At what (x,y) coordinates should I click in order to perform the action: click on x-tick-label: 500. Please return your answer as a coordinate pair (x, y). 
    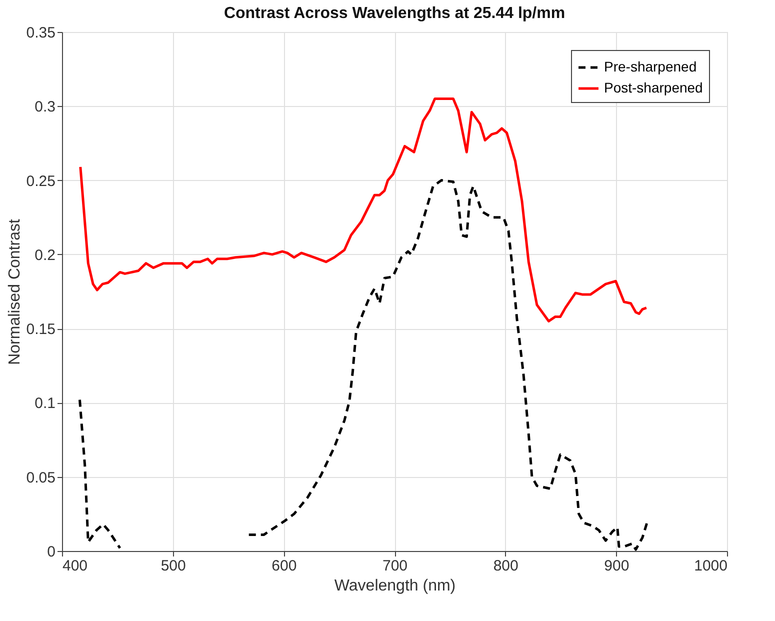
    Looking at the image, I should click on (173, 566).